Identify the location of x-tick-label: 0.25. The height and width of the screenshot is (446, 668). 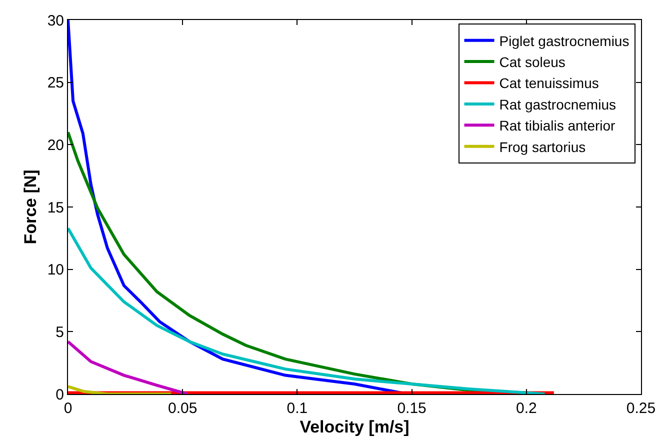
(641, 408).